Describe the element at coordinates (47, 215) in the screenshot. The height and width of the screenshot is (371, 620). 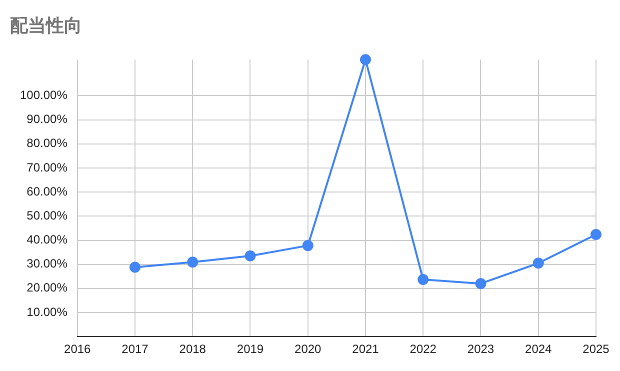
I see `y-tick-label: 50.00%` at that location.